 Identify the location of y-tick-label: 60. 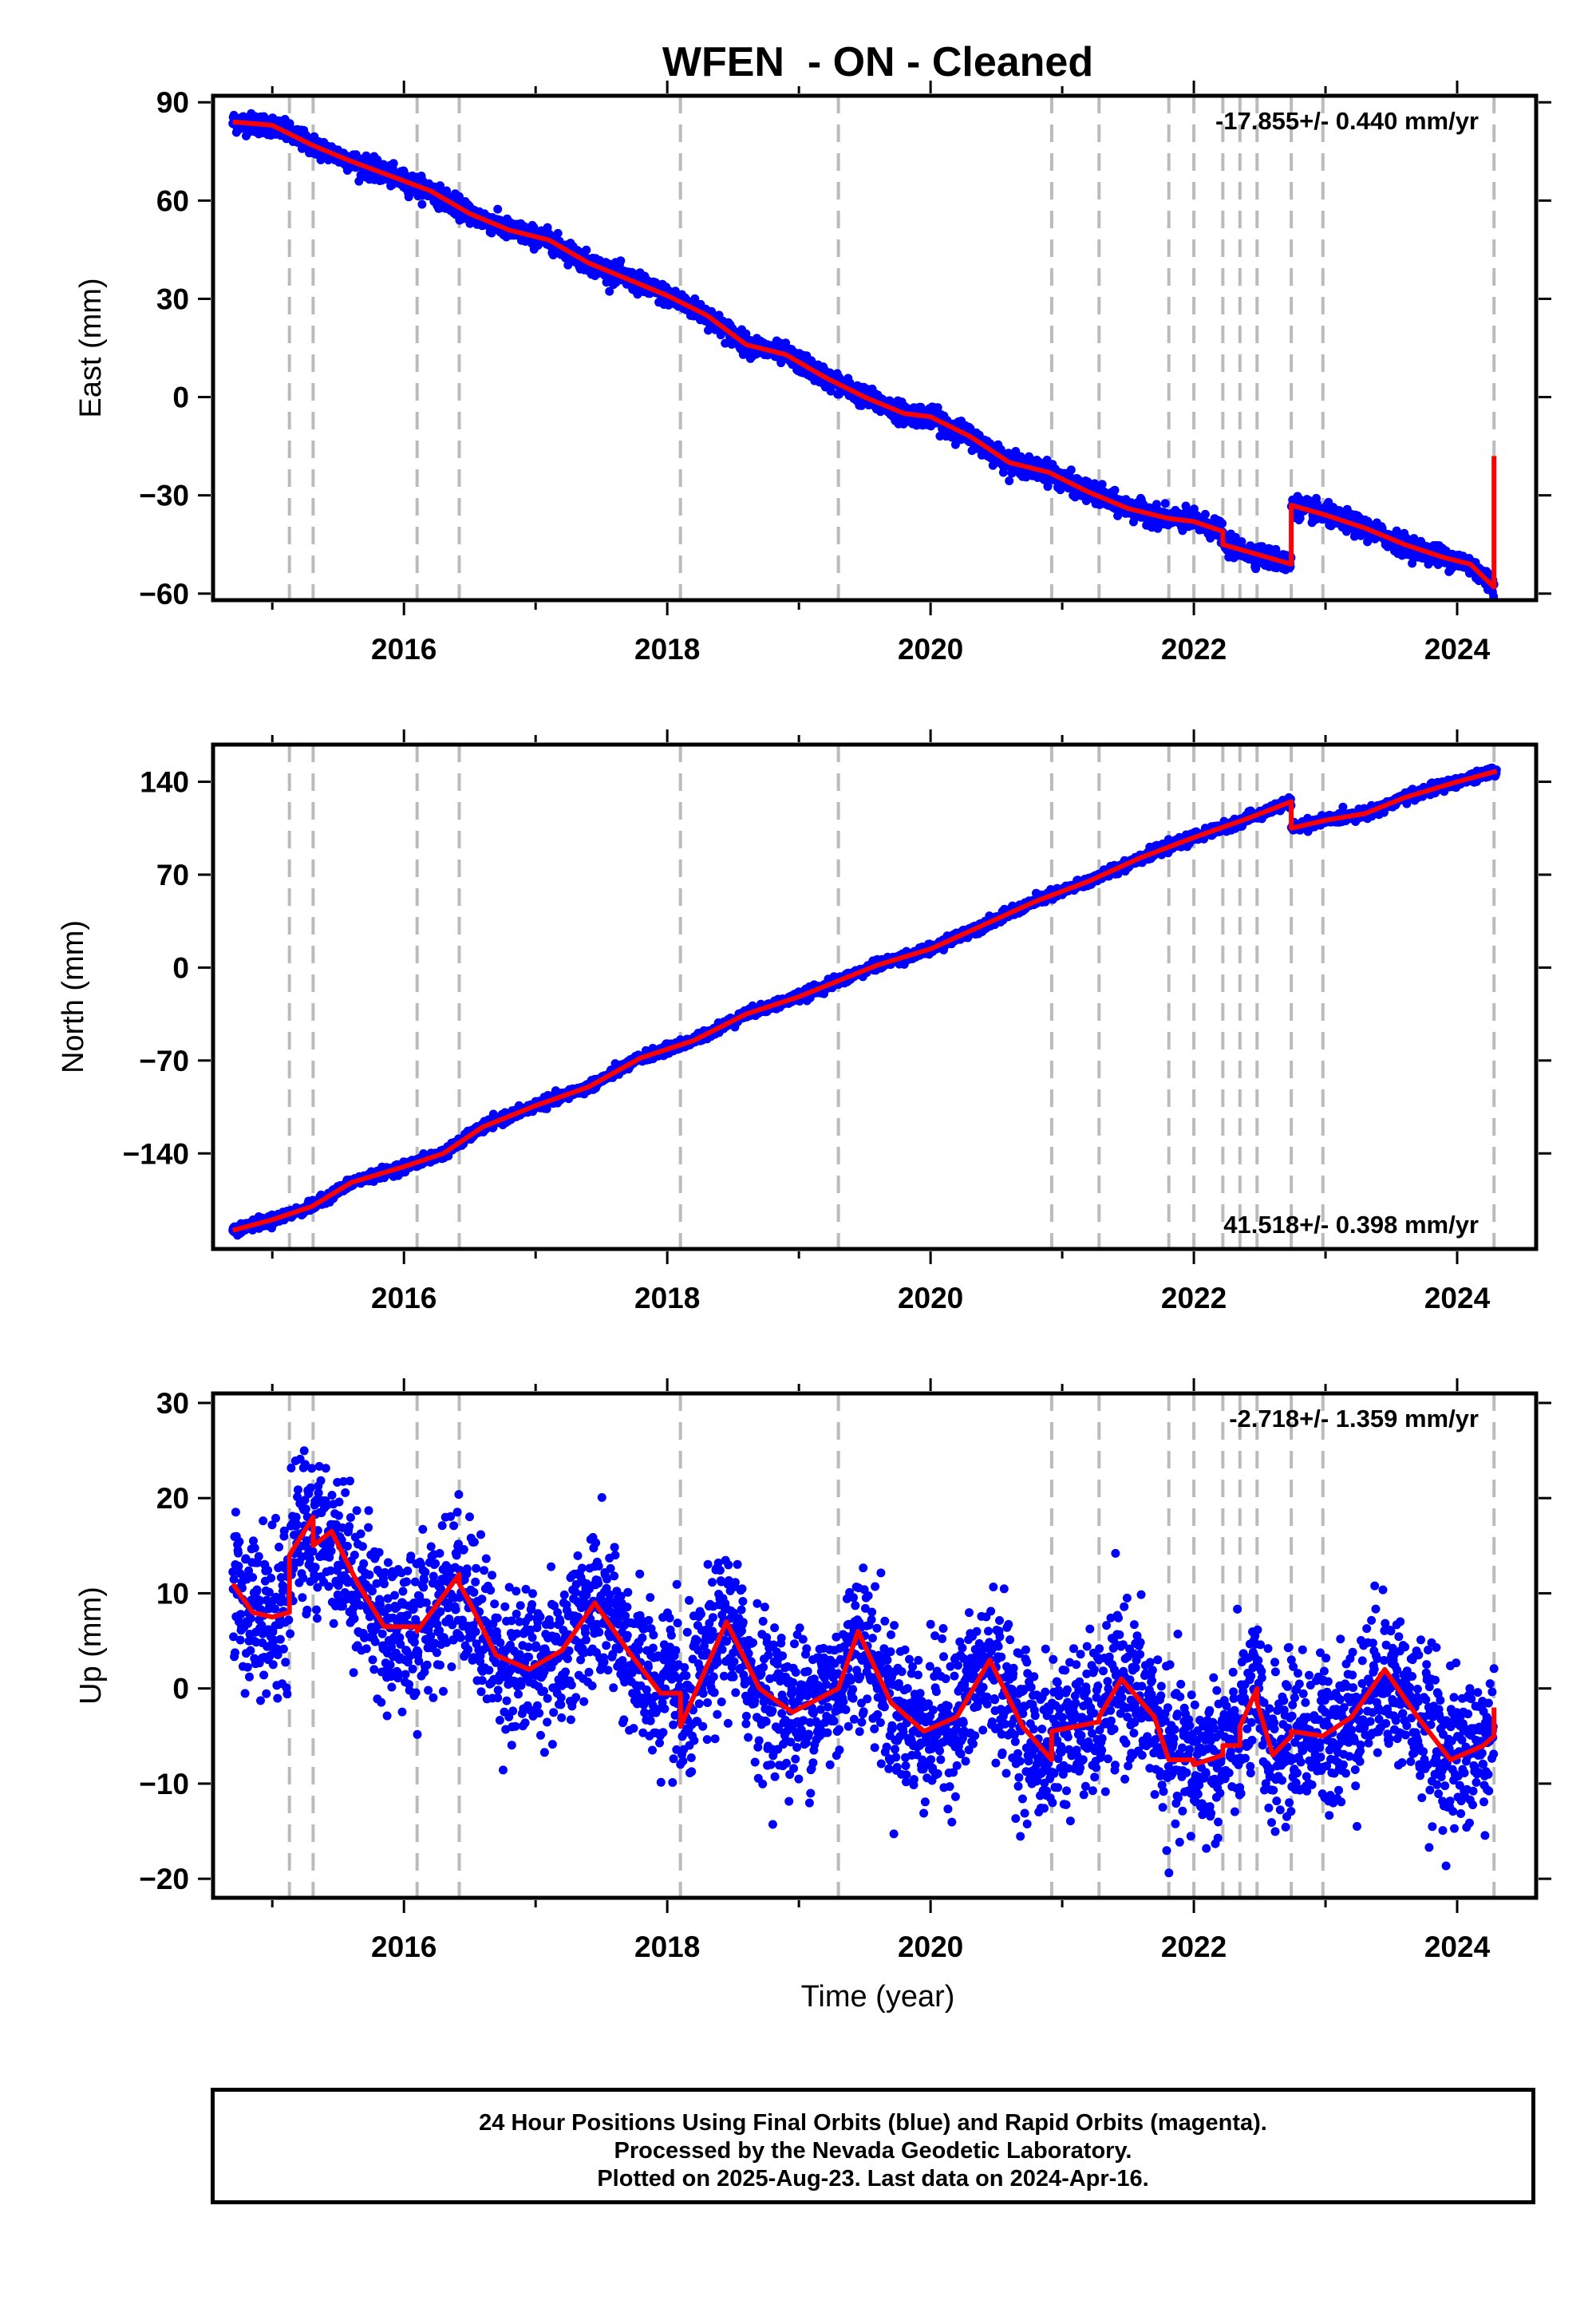
(172, 200).